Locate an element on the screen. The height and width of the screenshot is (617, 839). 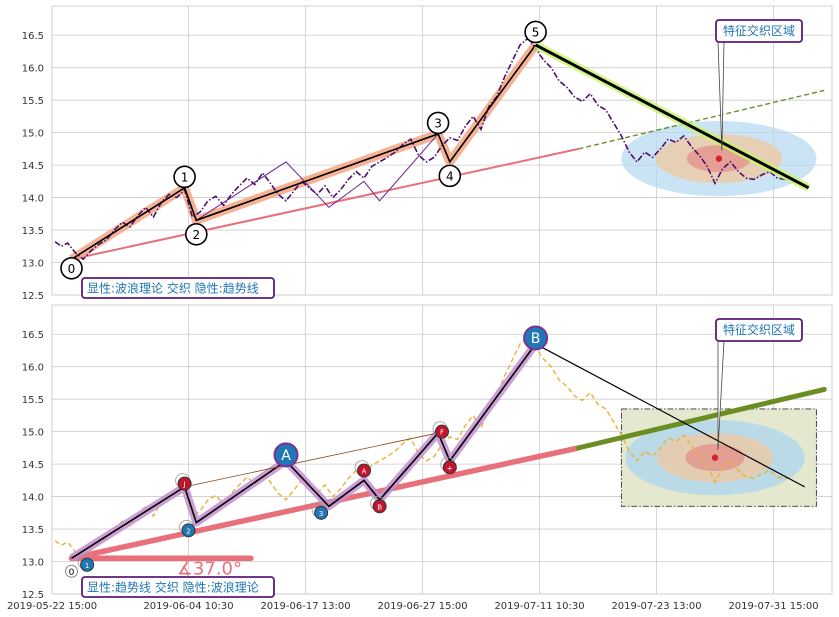
wave-node-label: 0 is located at coordinates (72, 269).